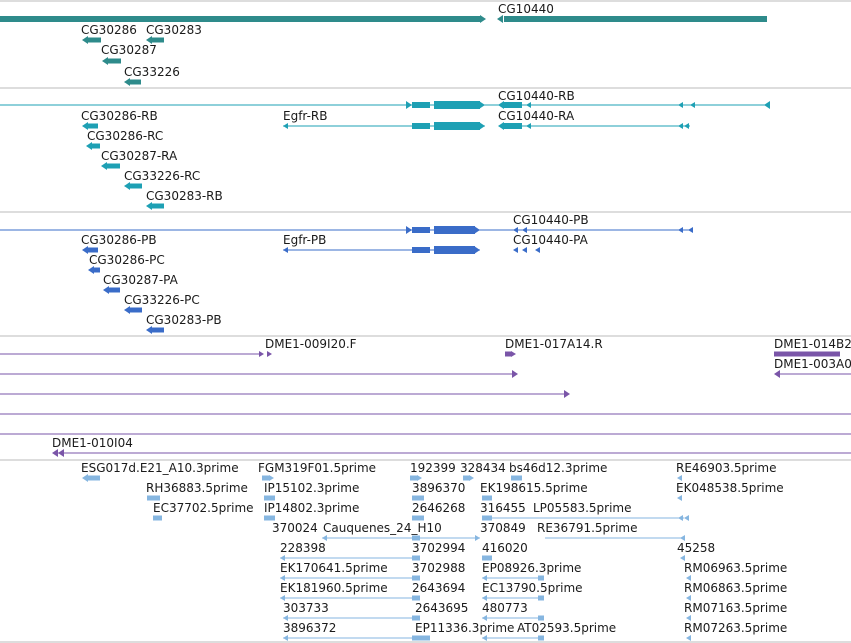 This screenshot has height=643, width=851. I want to click on feature-label: 316455, so click(503, 508).